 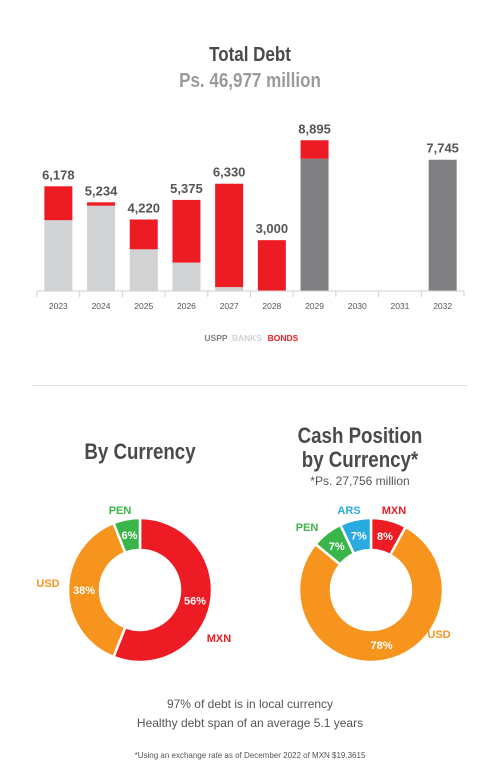 I want to click on slice-value-mxn: 8%, so click(x=385, y=537).